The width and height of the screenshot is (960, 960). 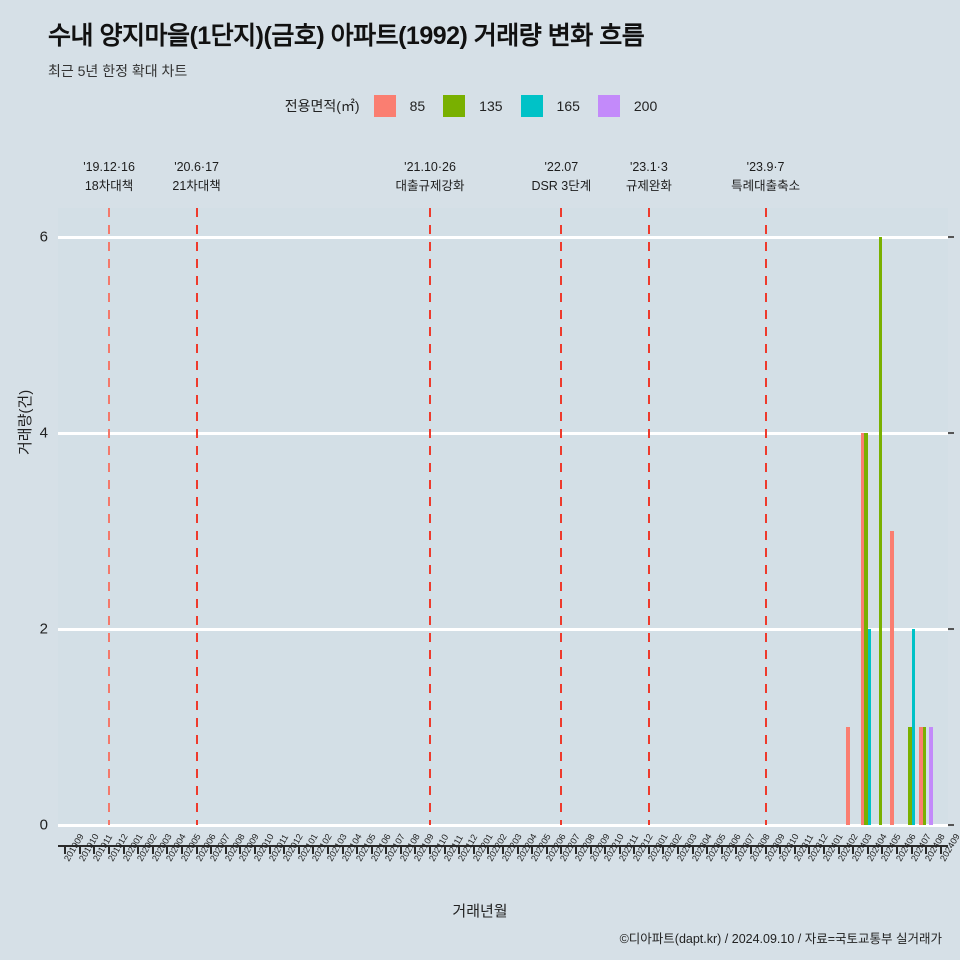 I want to click on legend-label-135: 135, so click(x=491, y=106).